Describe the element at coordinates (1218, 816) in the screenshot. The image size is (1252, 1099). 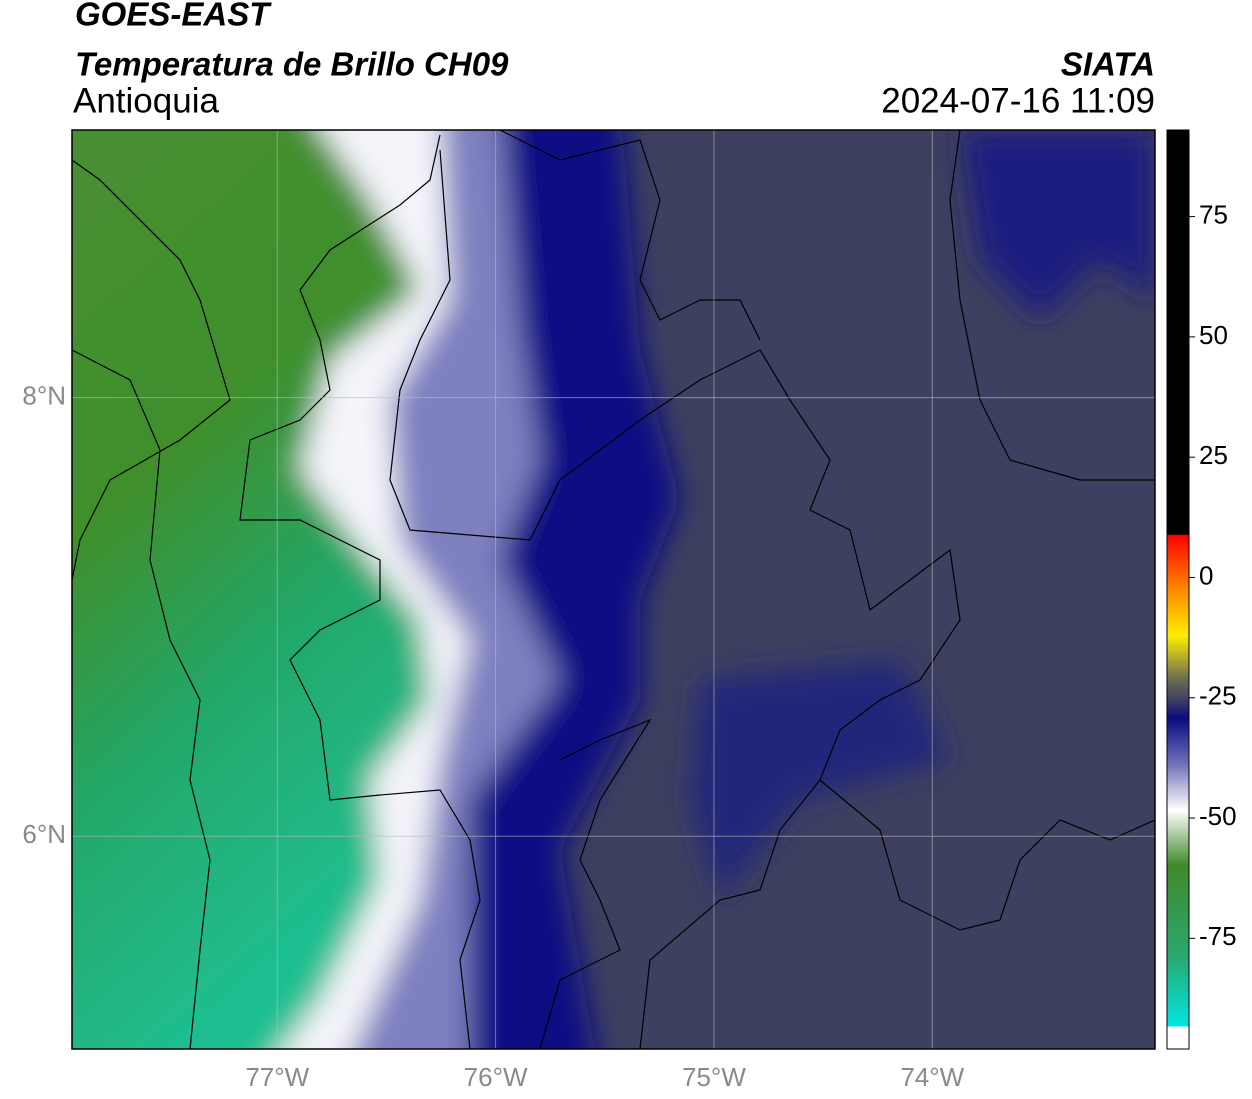
I see `colorbar-tick-label: -50` at that location.